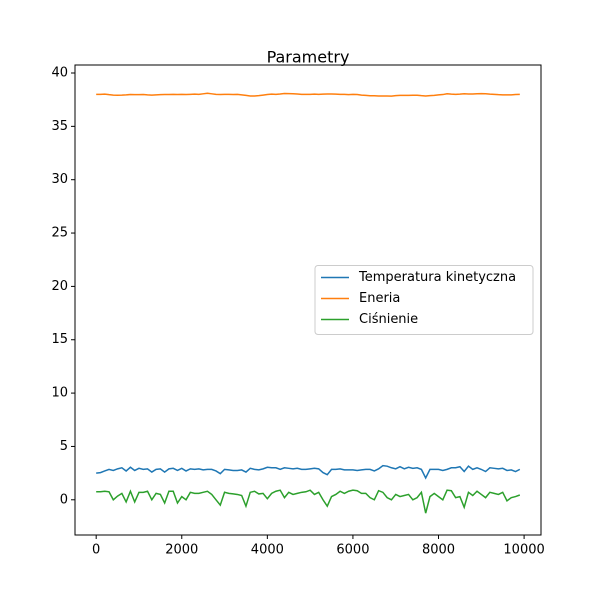  What do you see at coordinates (59, 179) in the screenshot?
I see `y-tick-label: 30` at bounding box center [59, 179].